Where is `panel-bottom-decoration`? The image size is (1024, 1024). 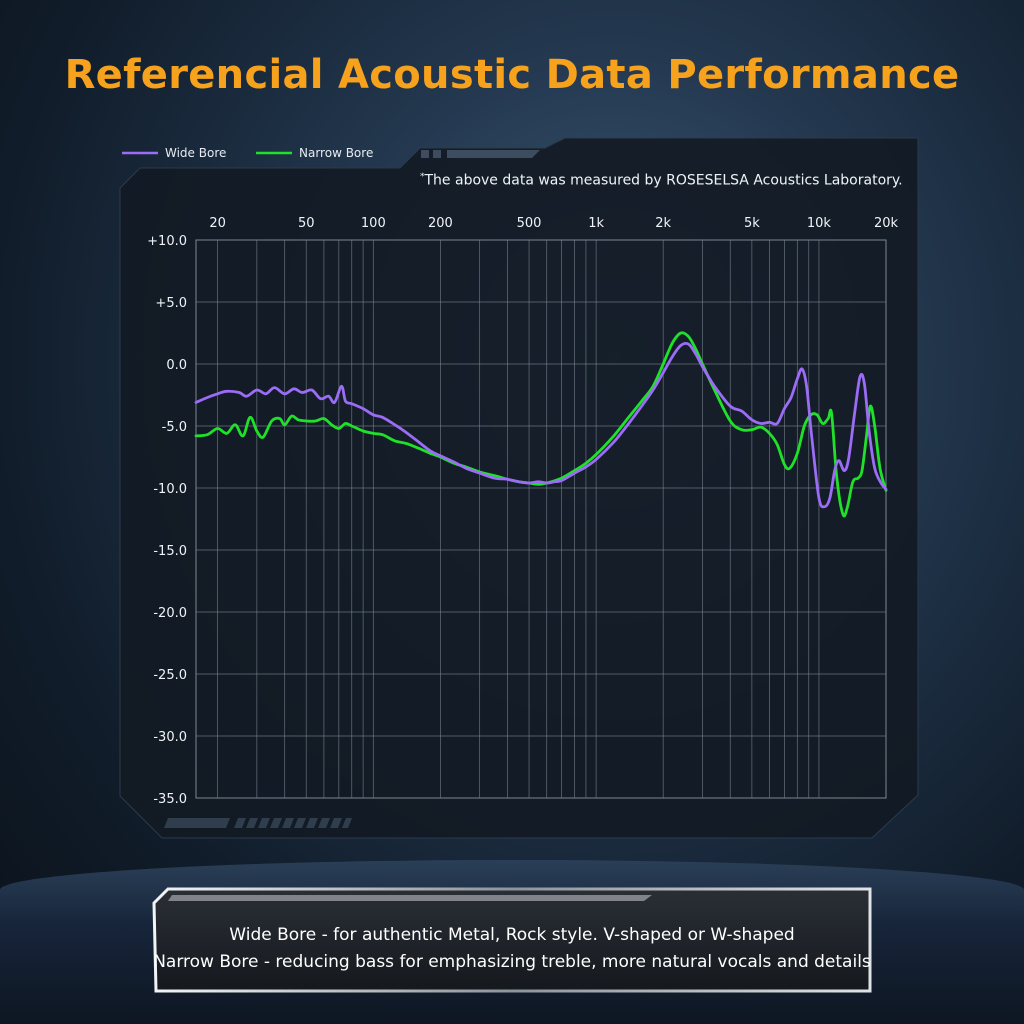 panel-bottom-decoration is located at coordinates (258, 823).